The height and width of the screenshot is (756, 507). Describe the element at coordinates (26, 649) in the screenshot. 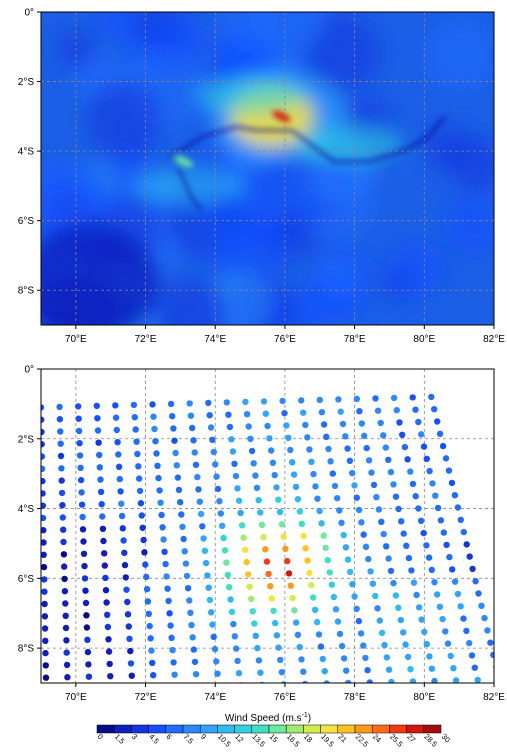

I see `lower-y-tick-label: 8°S` at that location.